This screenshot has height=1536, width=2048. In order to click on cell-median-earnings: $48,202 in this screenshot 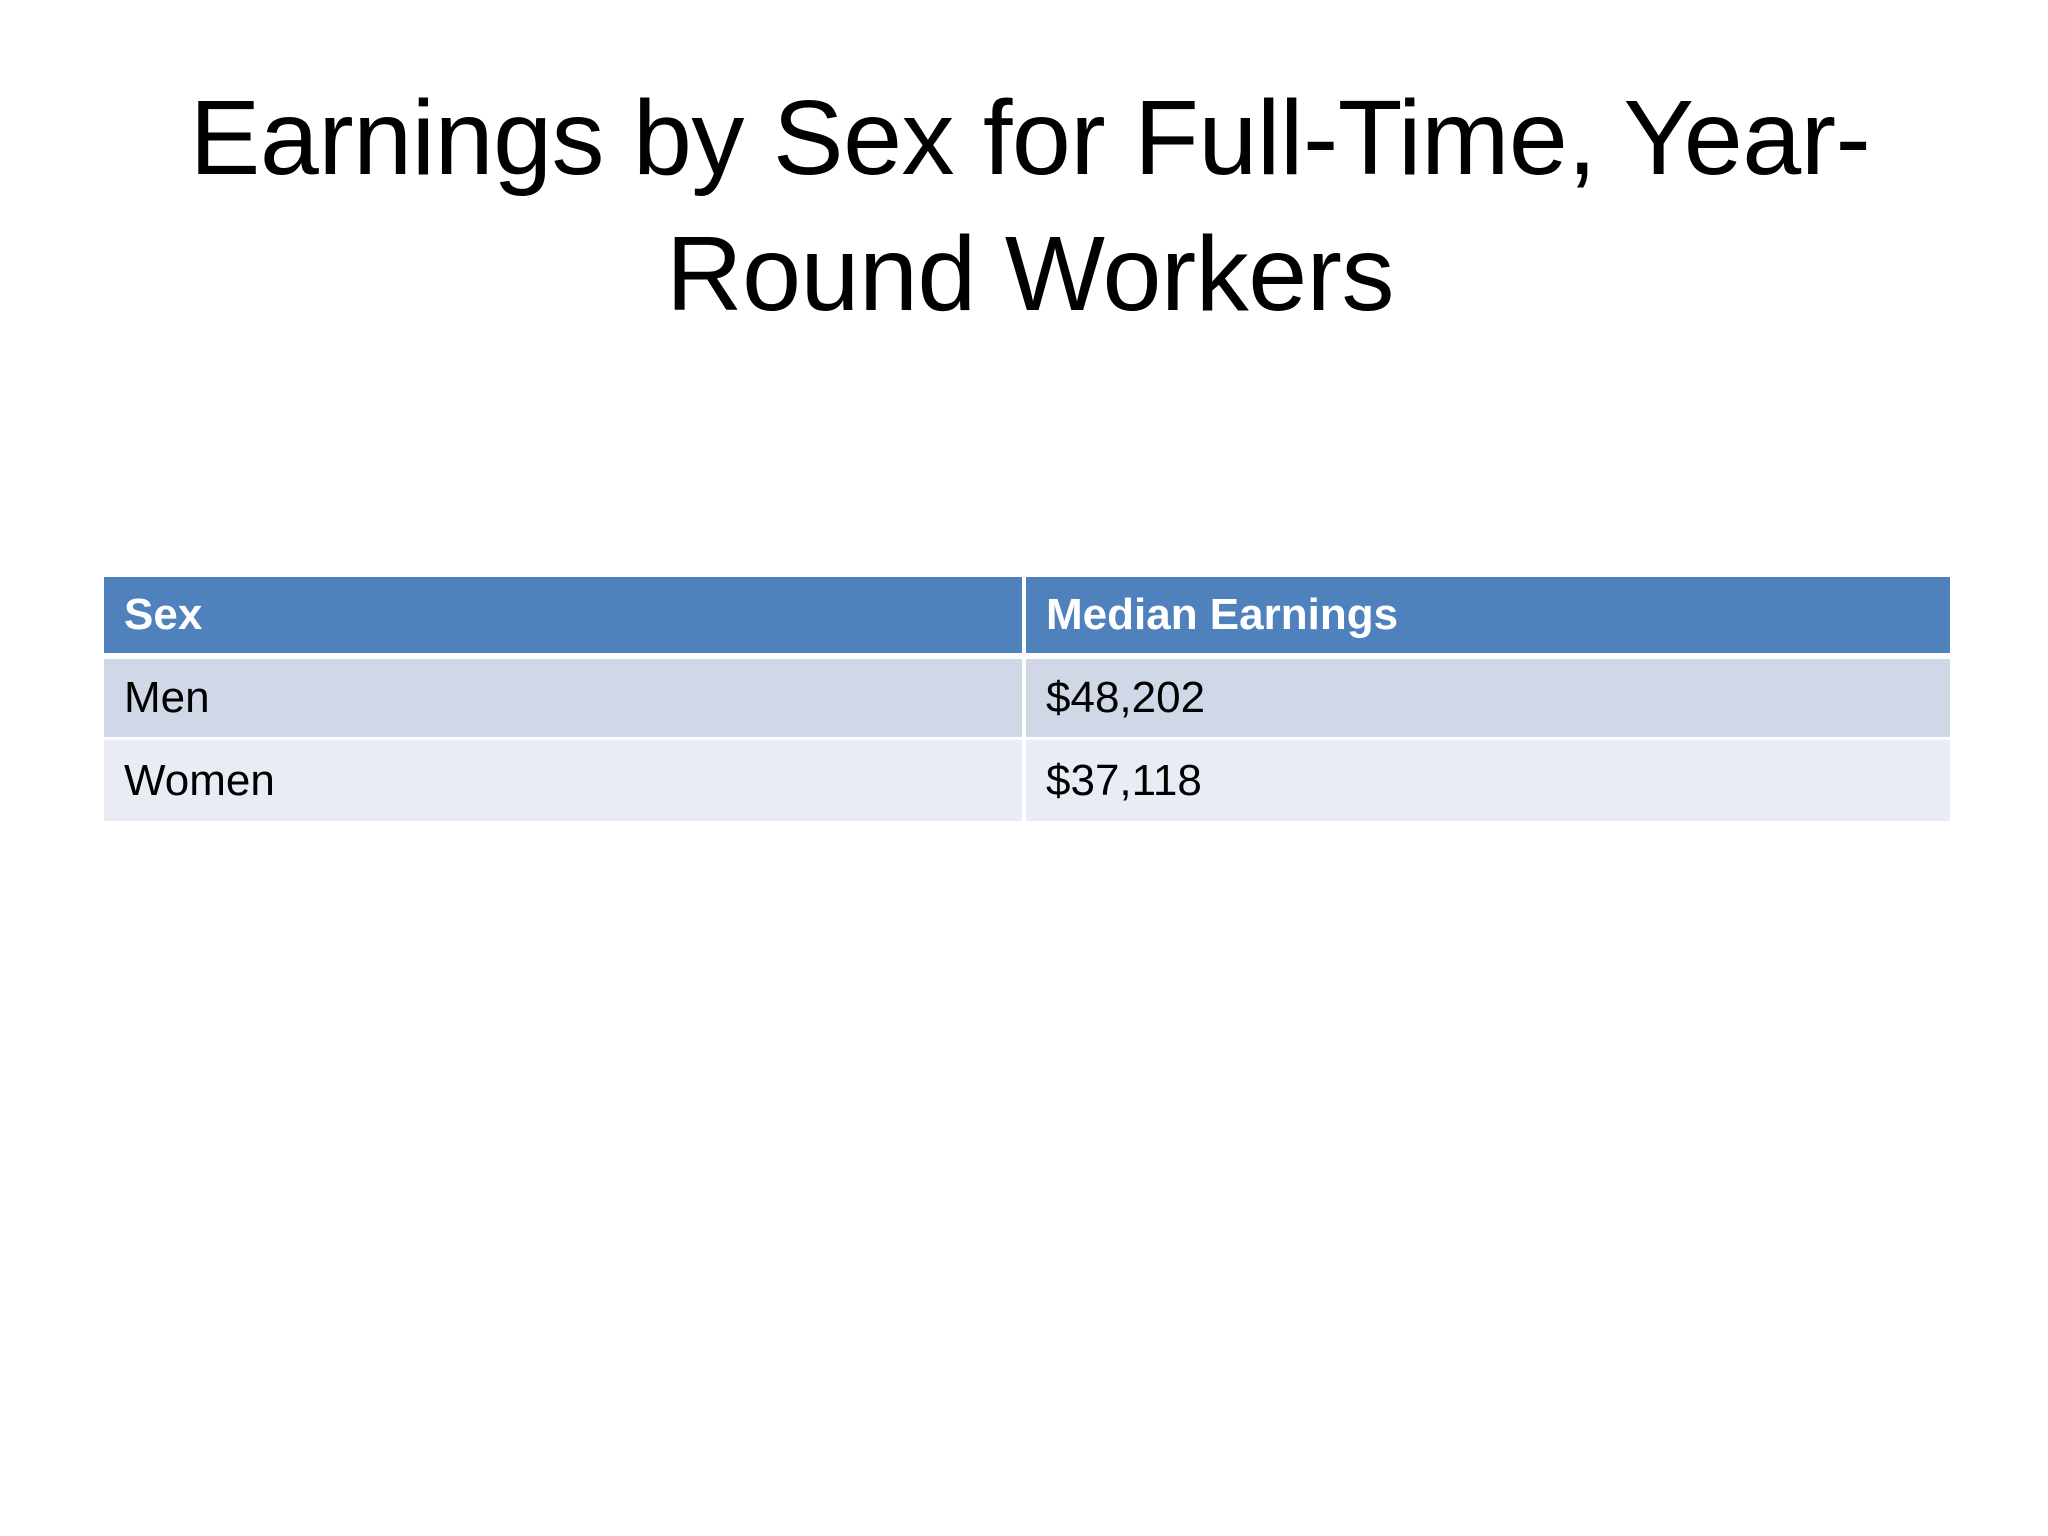, I will do `click(1488, 699)`.